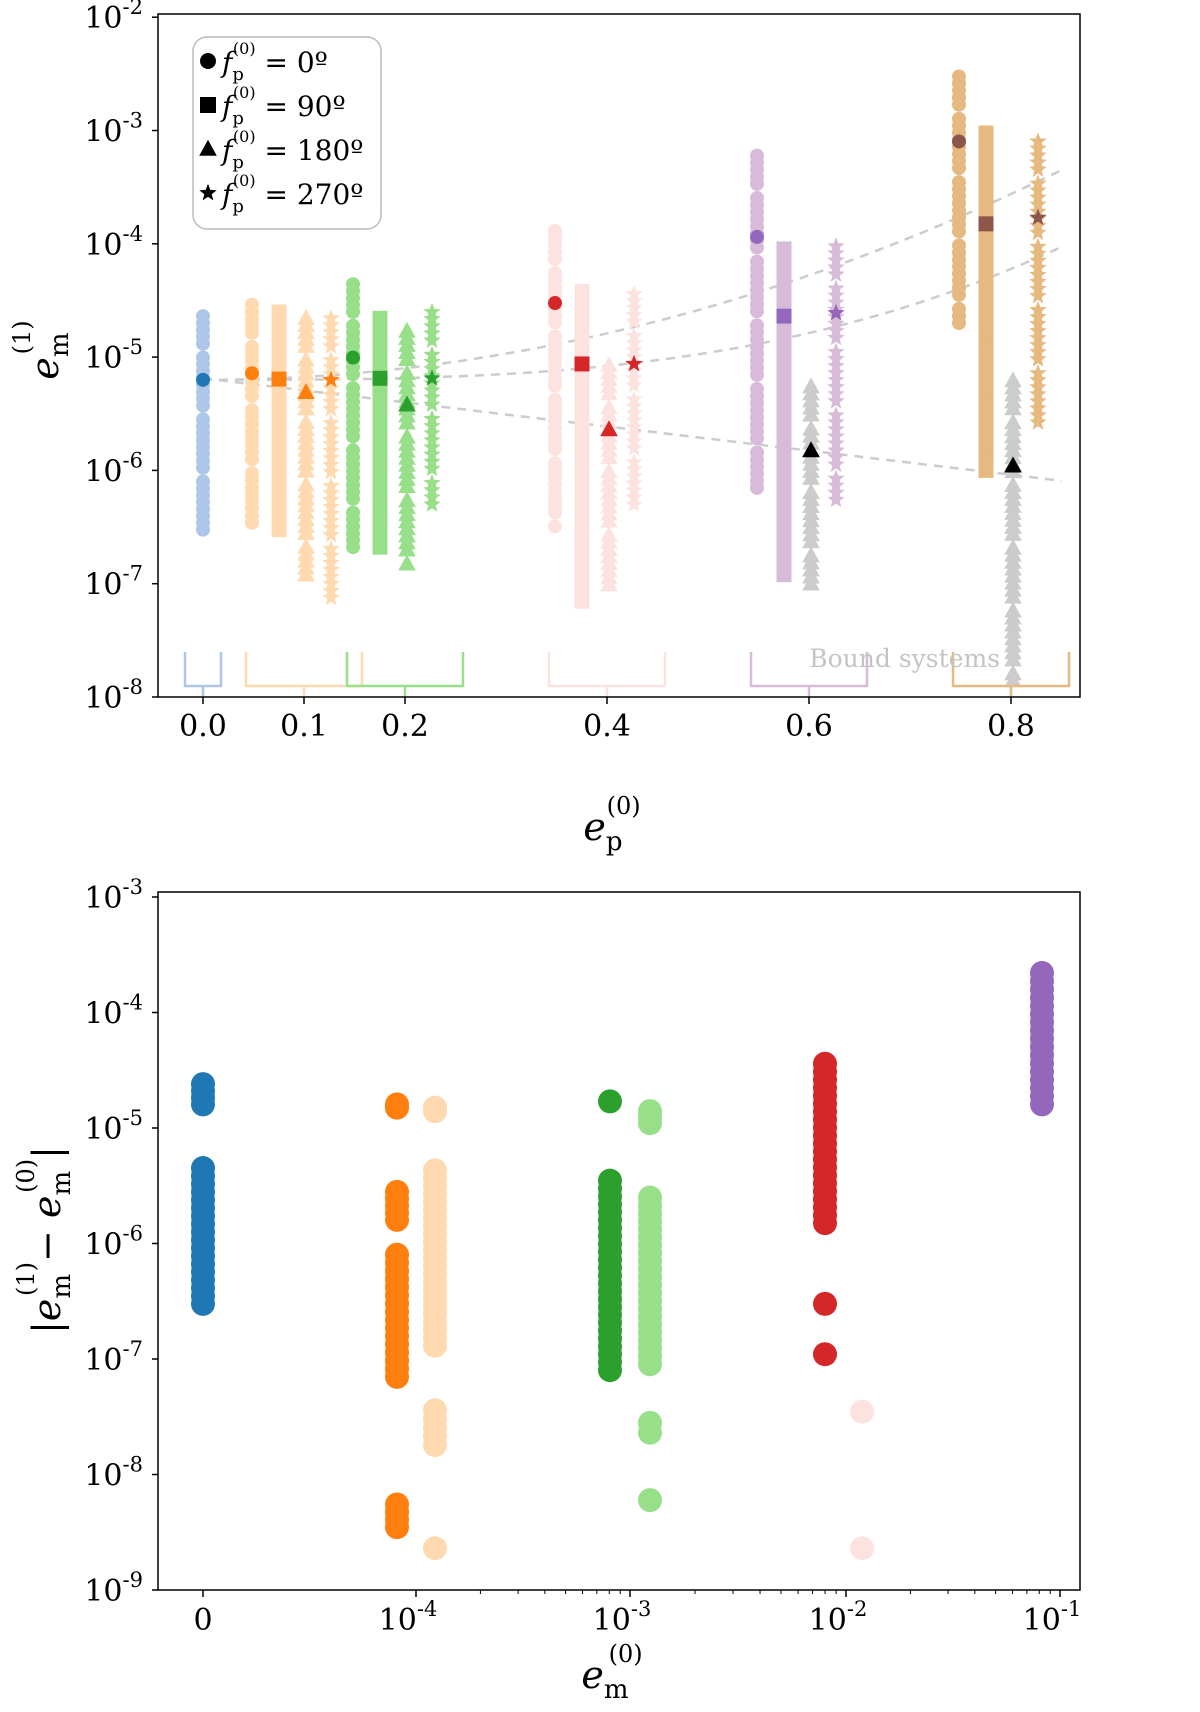  Describe the element at coordinates (113, 582) in the screenshot. I see `top-y-tick-label: 10⁻⁷` at that location.